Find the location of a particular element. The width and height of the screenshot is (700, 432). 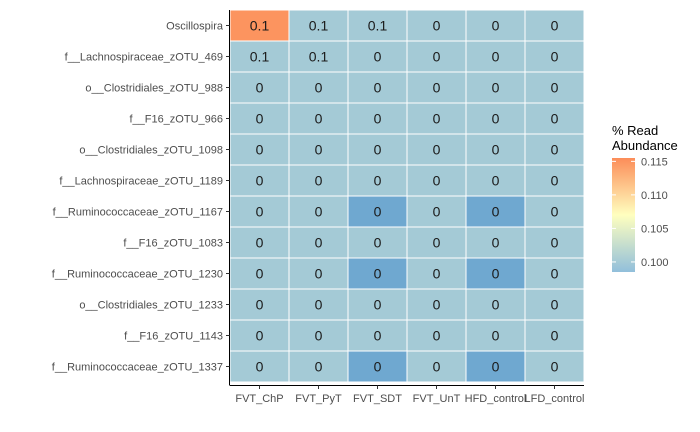

color-legend: % Read Abundance 0.100 0.105 0.110 0.115 is located at coordinates (645, 197).